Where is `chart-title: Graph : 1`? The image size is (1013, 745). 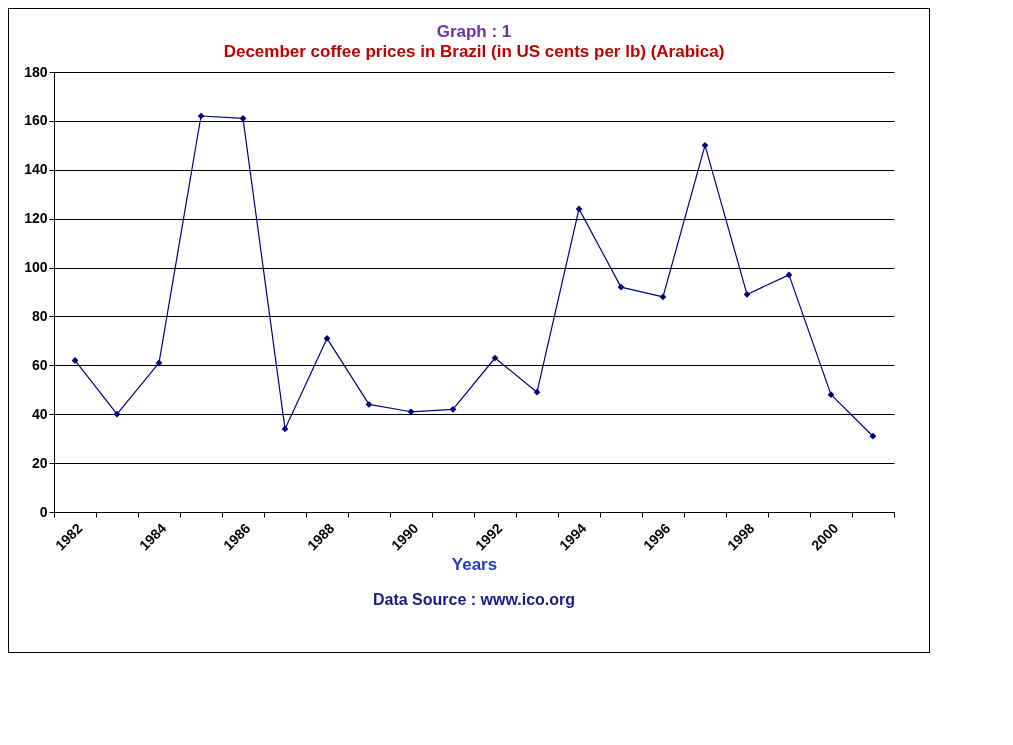 chart-title: Graph : 1 is located at coordinates (474, 31).